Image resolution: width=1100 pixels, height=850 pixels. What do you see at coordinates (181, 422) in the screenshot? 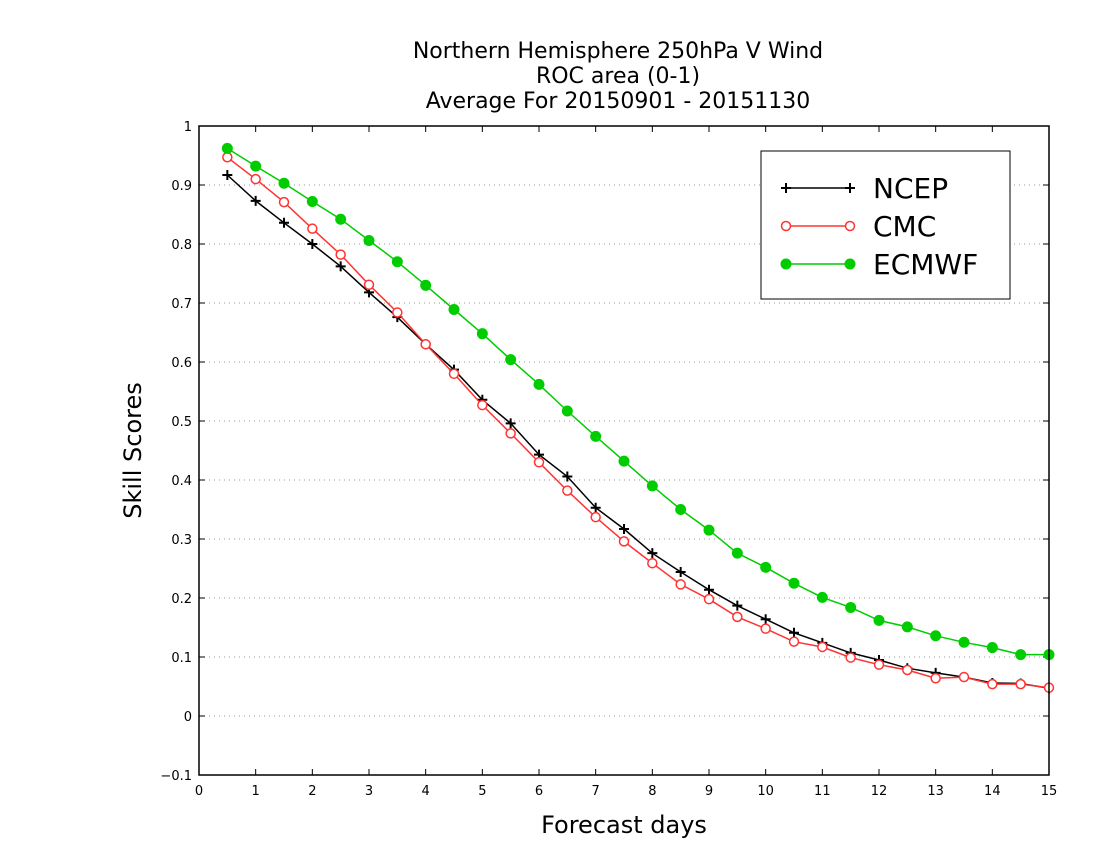
I see `y-tick-label: 0.5` at bounding box center [181, 422].